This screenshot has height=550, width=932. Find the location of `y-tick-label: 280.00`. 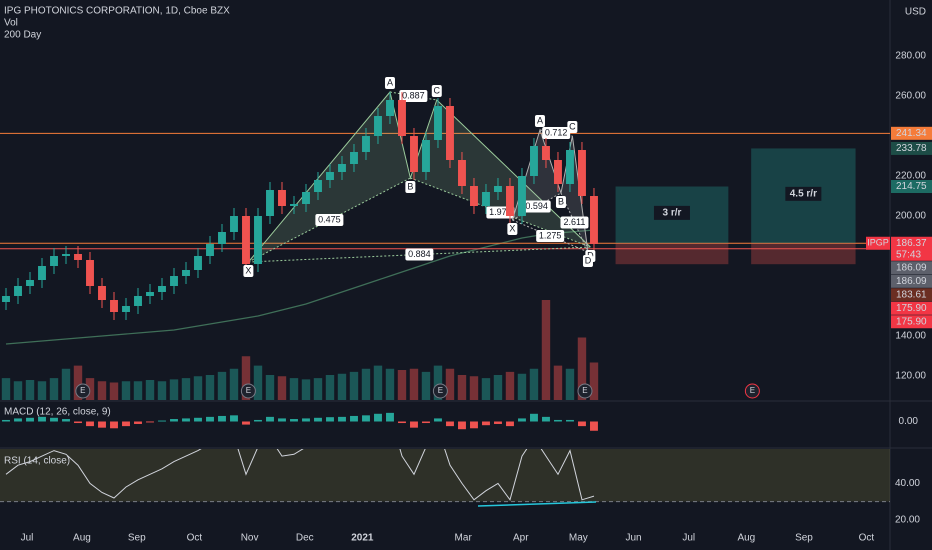

y-tick-label: 280.00 is located at coordinates (910, 56).